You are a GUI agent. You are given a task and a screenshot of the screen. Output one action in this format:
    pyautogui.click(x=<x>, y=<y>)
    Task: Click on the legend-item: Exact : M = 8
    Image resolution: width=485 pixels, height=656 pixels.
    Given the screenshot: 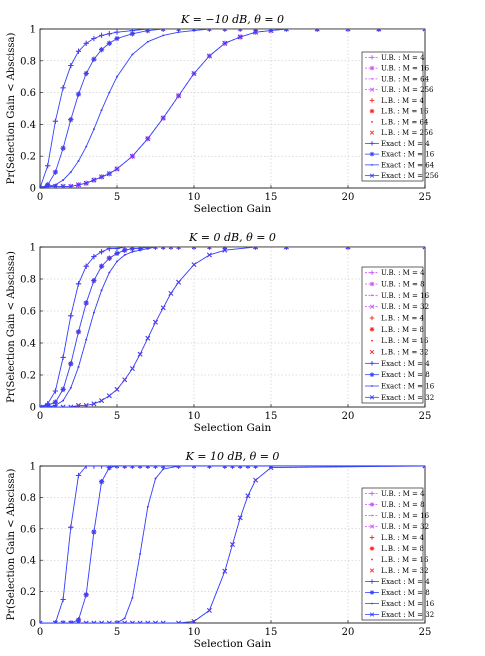 What is the action you would take?
    pyautogui.click(x=397, y=593)
    